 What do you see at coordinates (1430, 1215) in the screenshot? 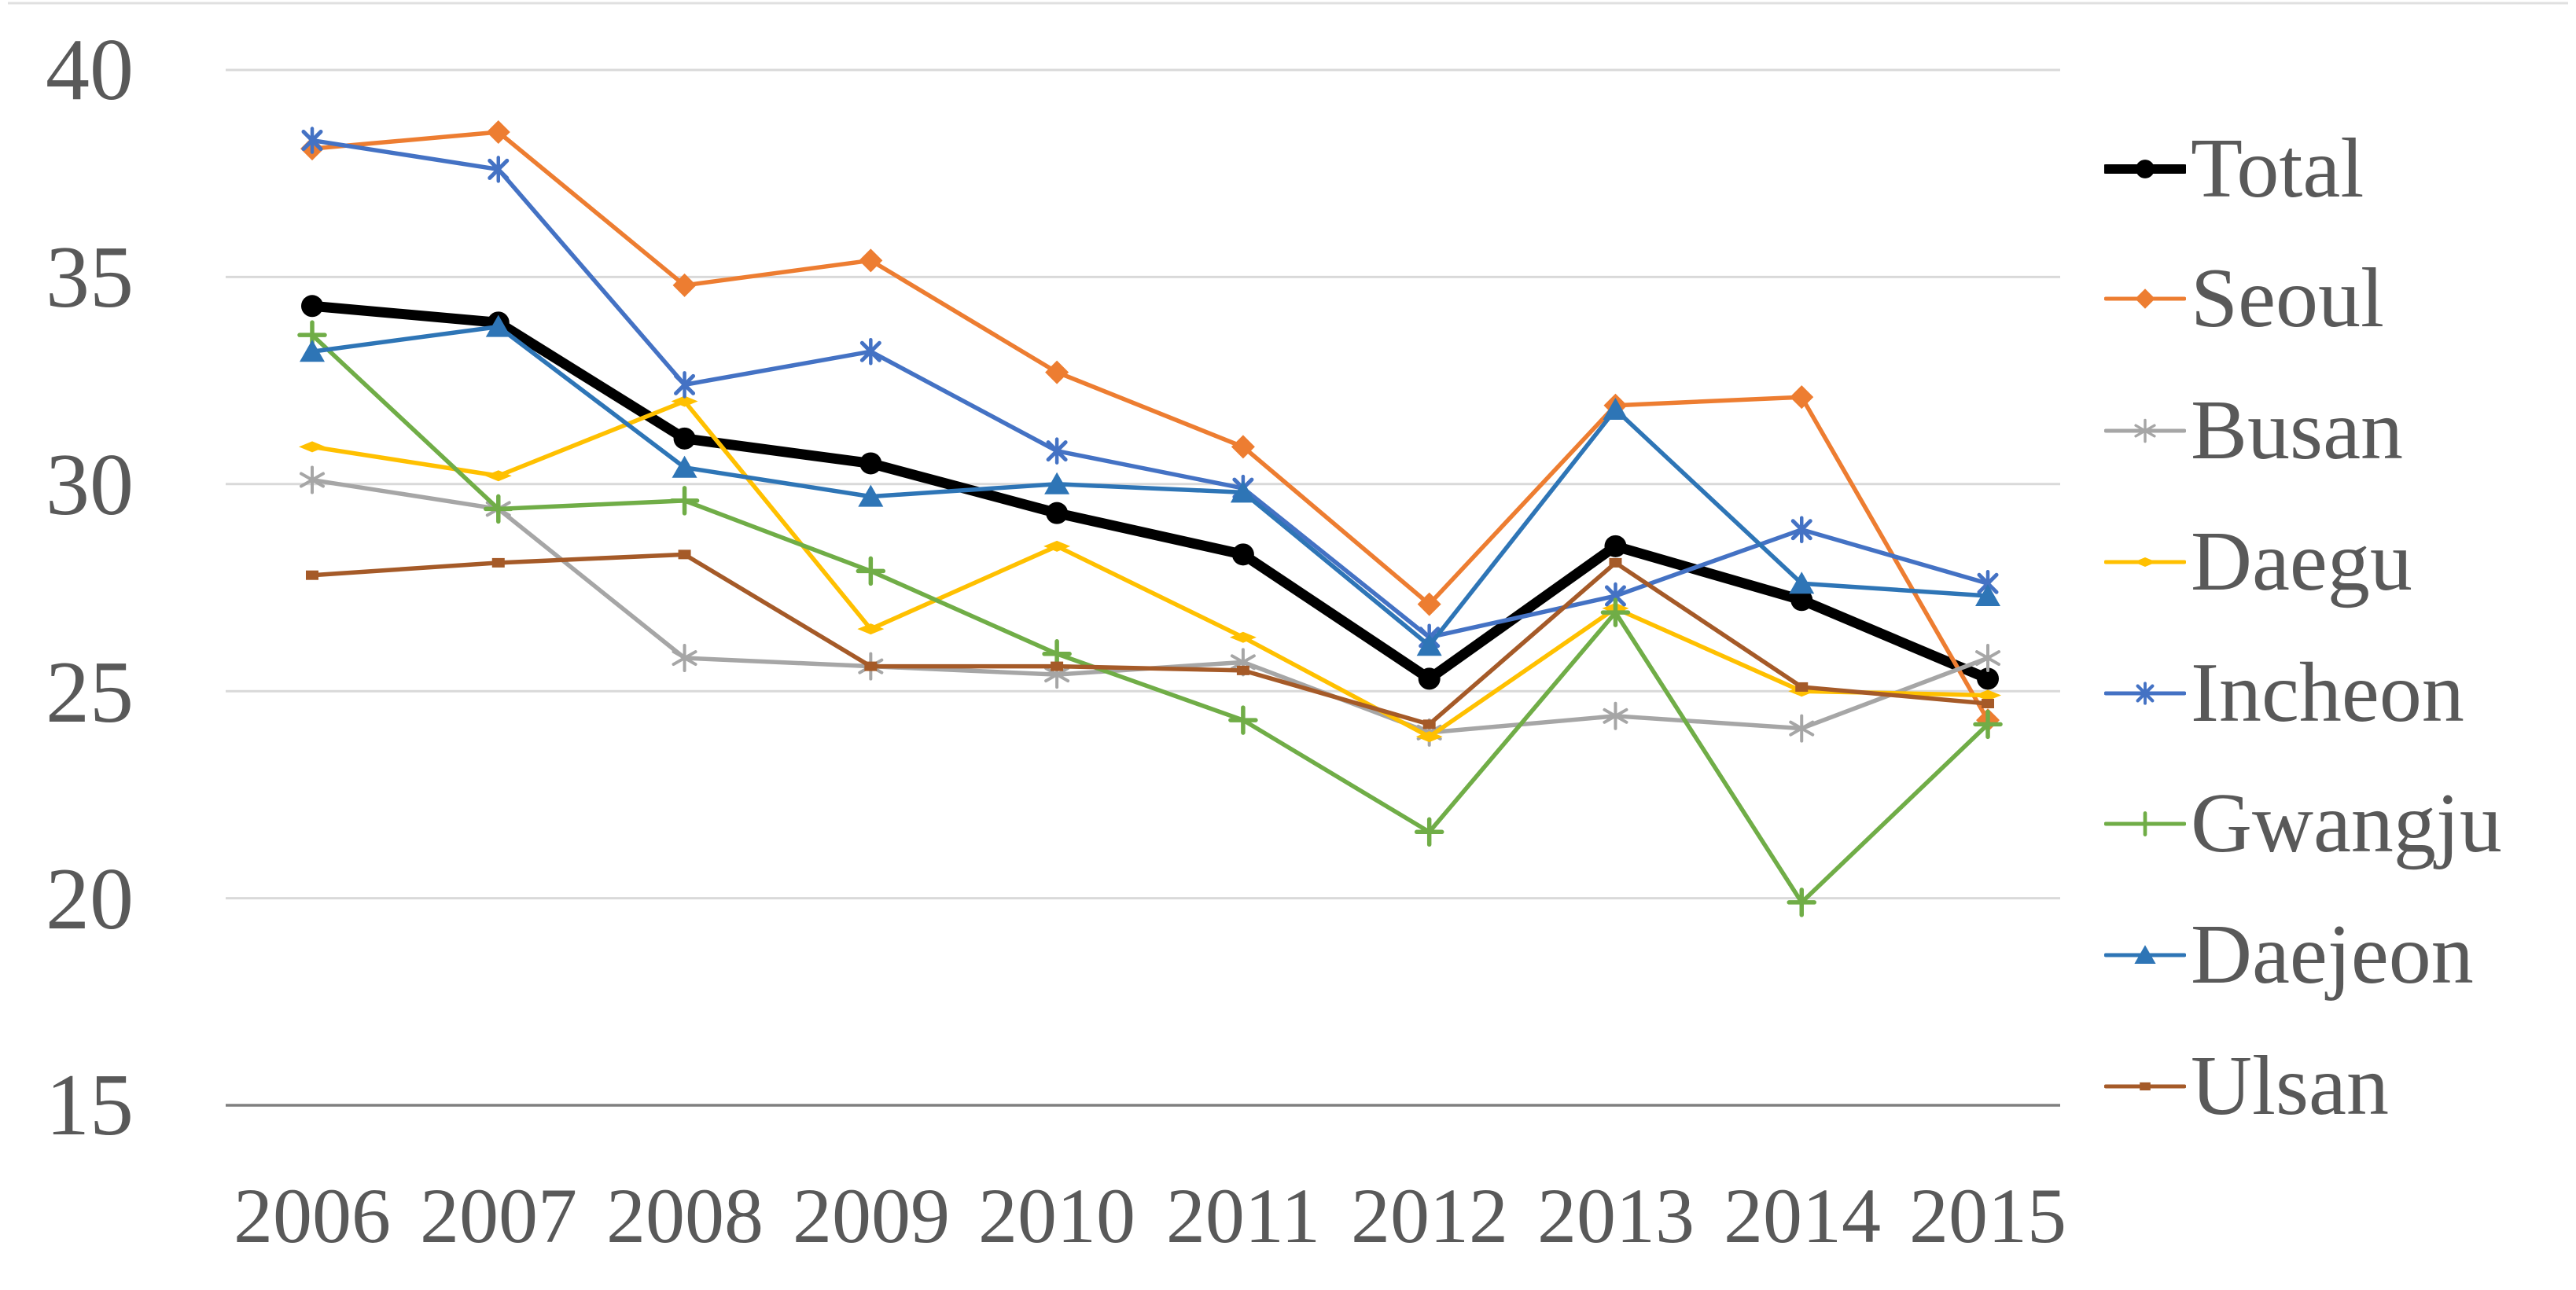
I see `x-axis-tick-label: 2012` at bounding box center [1430, 1215].